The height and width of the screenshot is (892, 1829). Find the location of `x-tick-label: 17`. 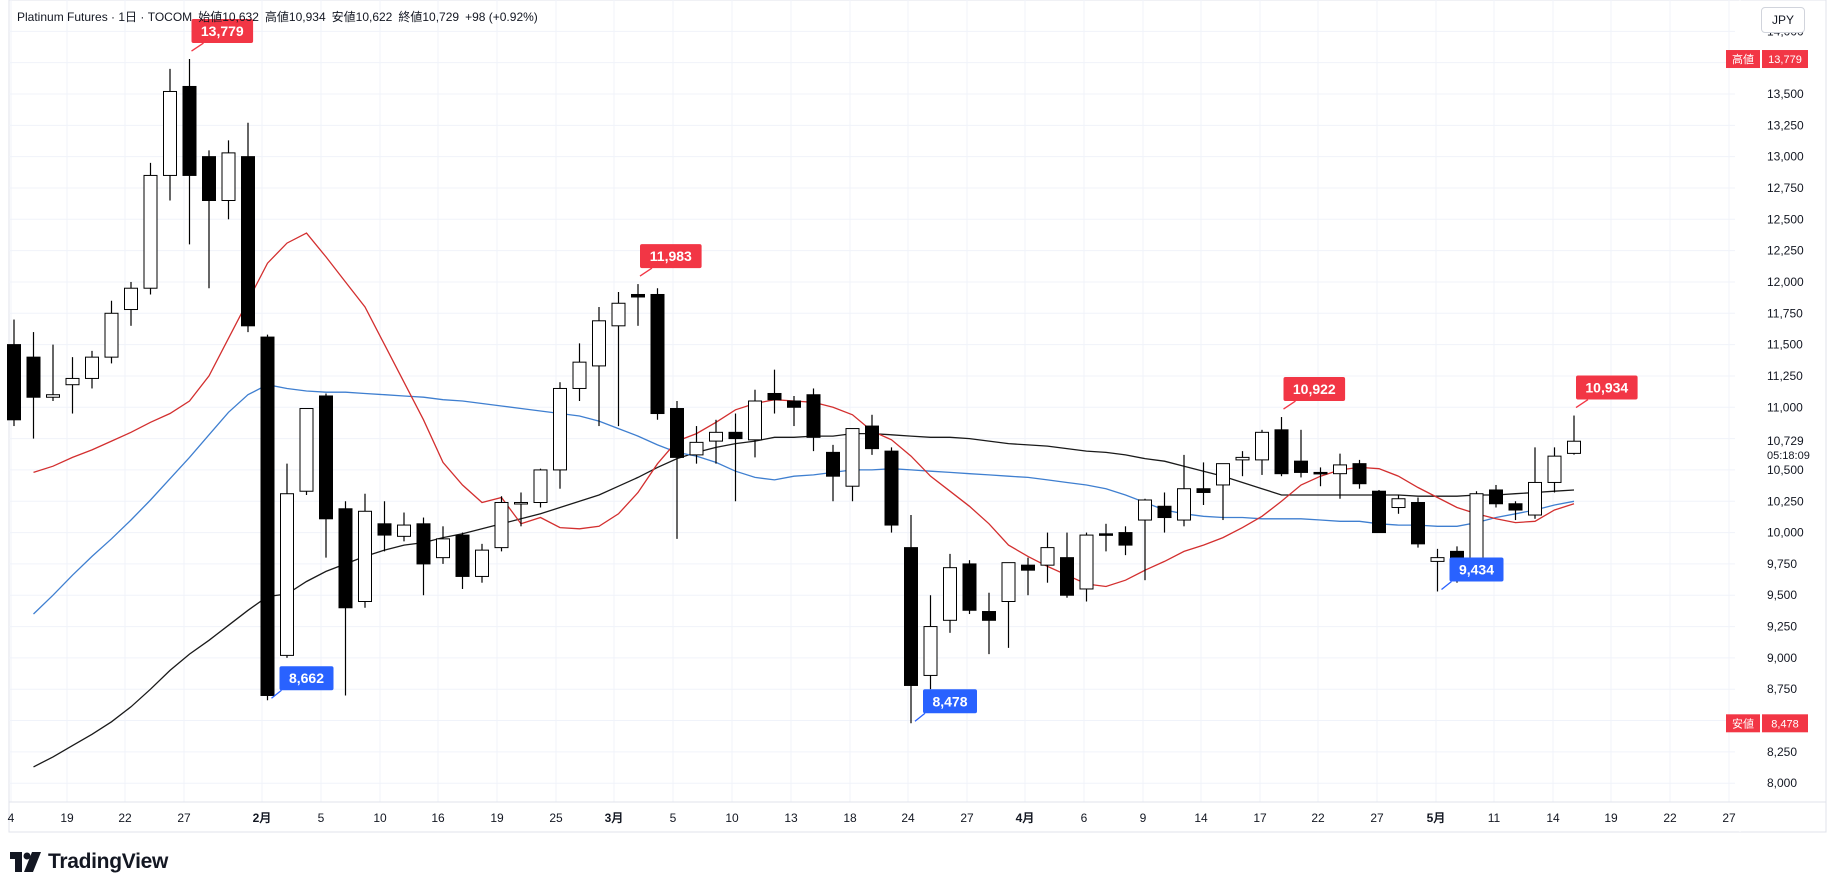

x-tick-label: 17 is located at coordinates (1260, 818).